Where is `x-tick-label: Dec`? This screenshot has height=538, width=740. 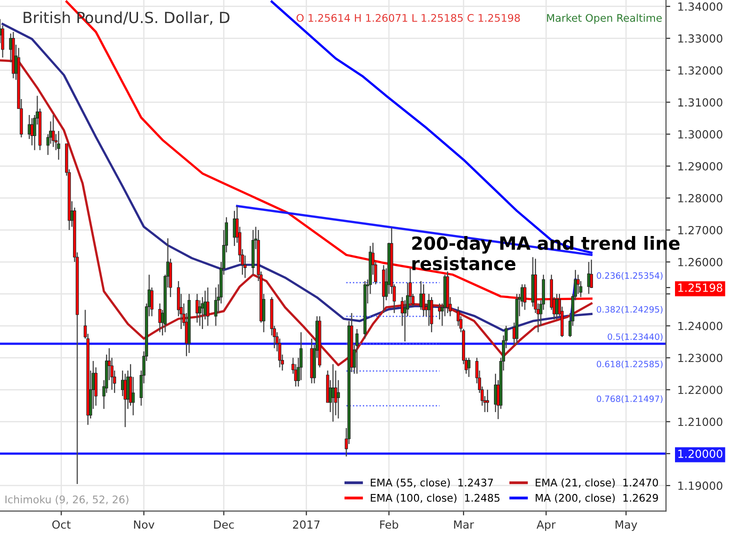 x-tick-label: Dec is located at coordinates (224, 524).